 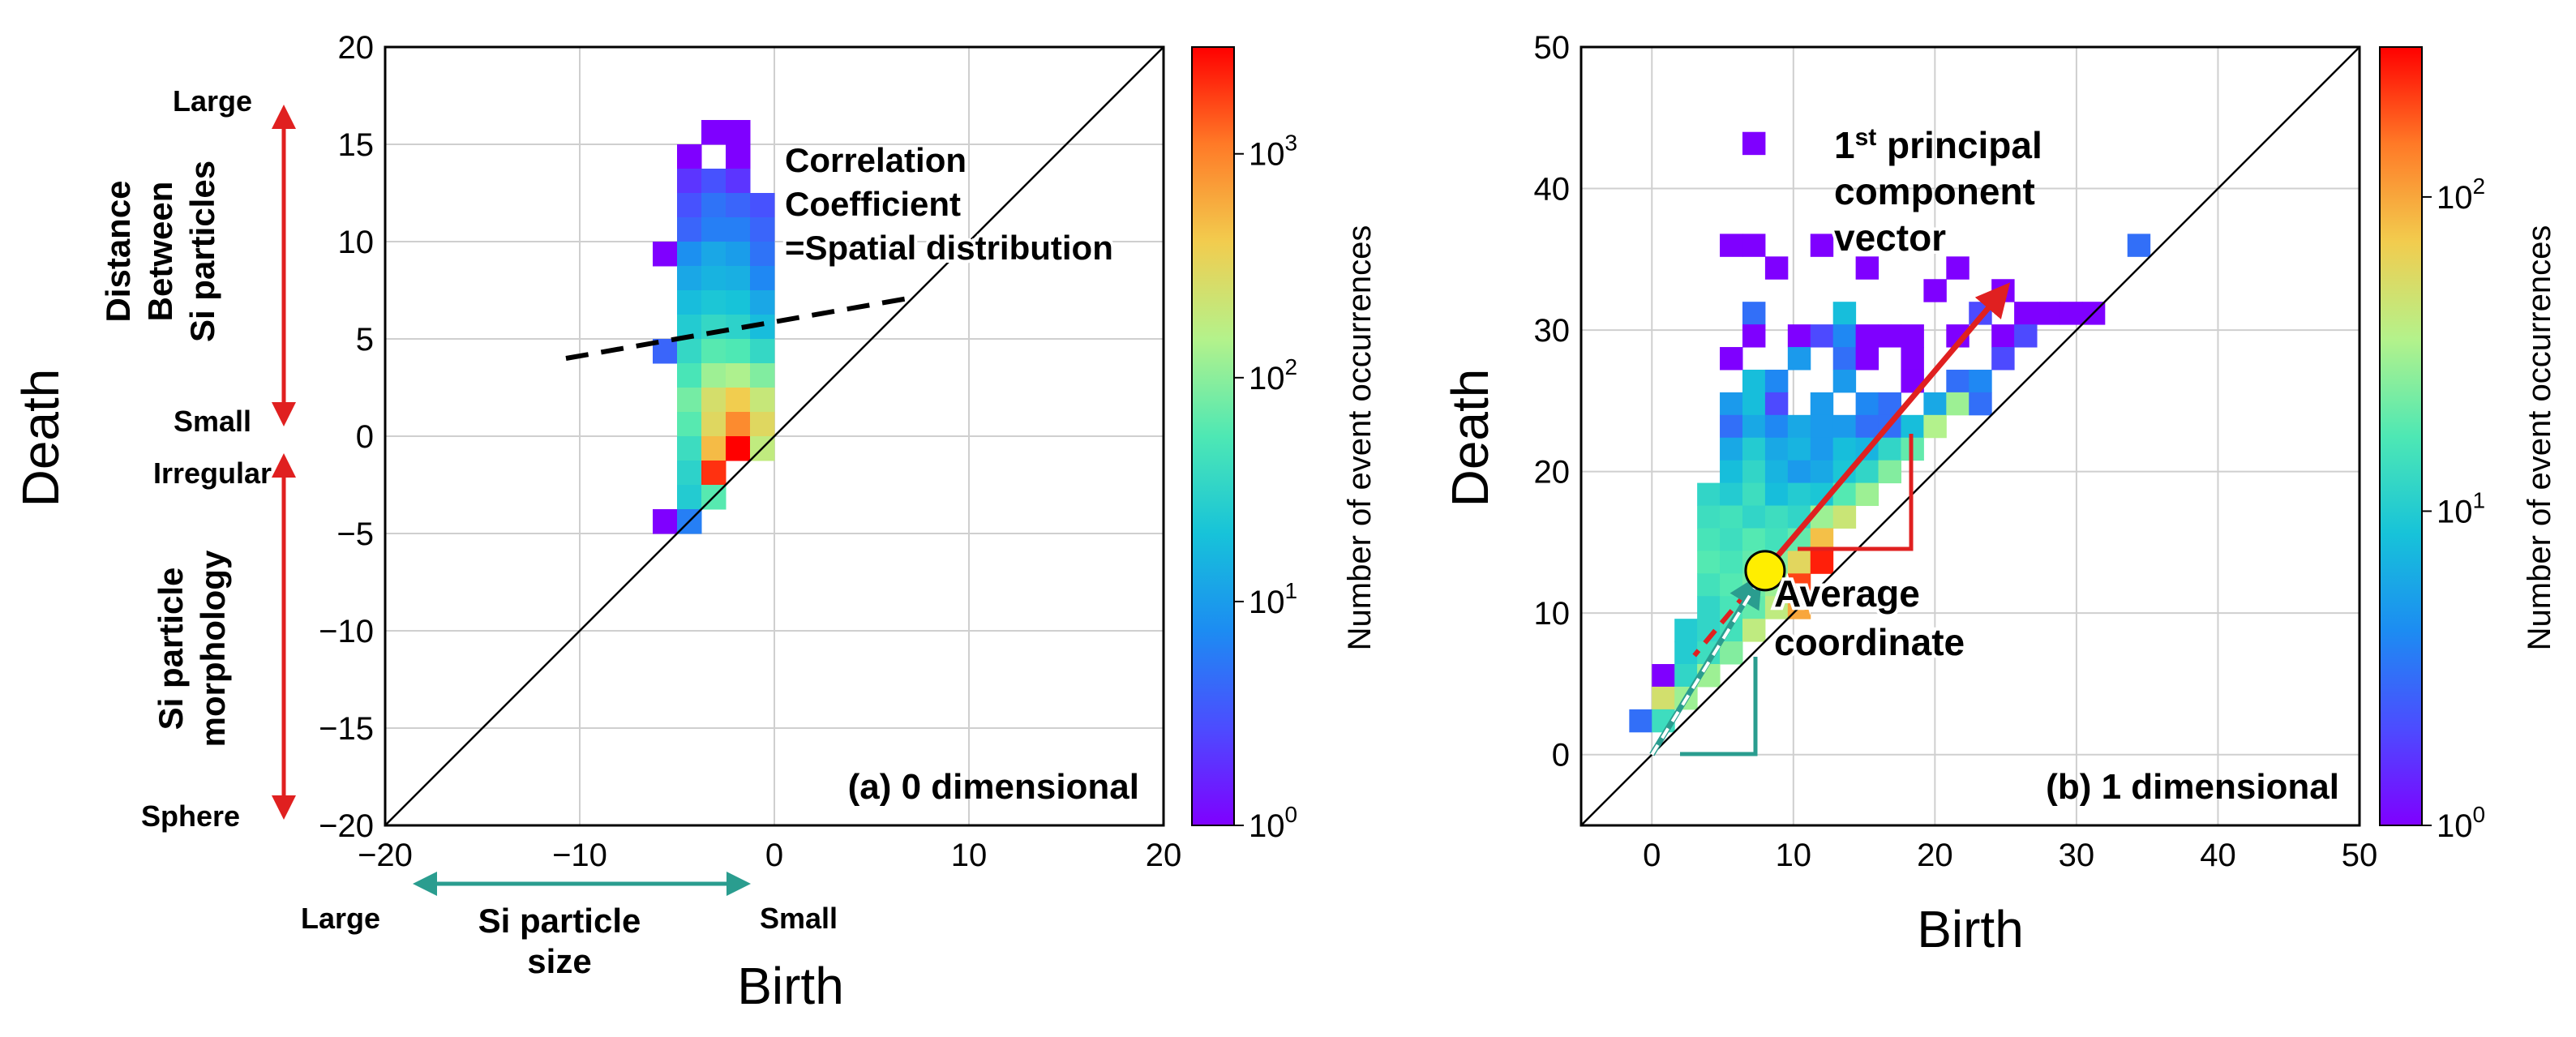 I want to click on panel-a-x-axis-title: Birth, so click(x=790, y=986).